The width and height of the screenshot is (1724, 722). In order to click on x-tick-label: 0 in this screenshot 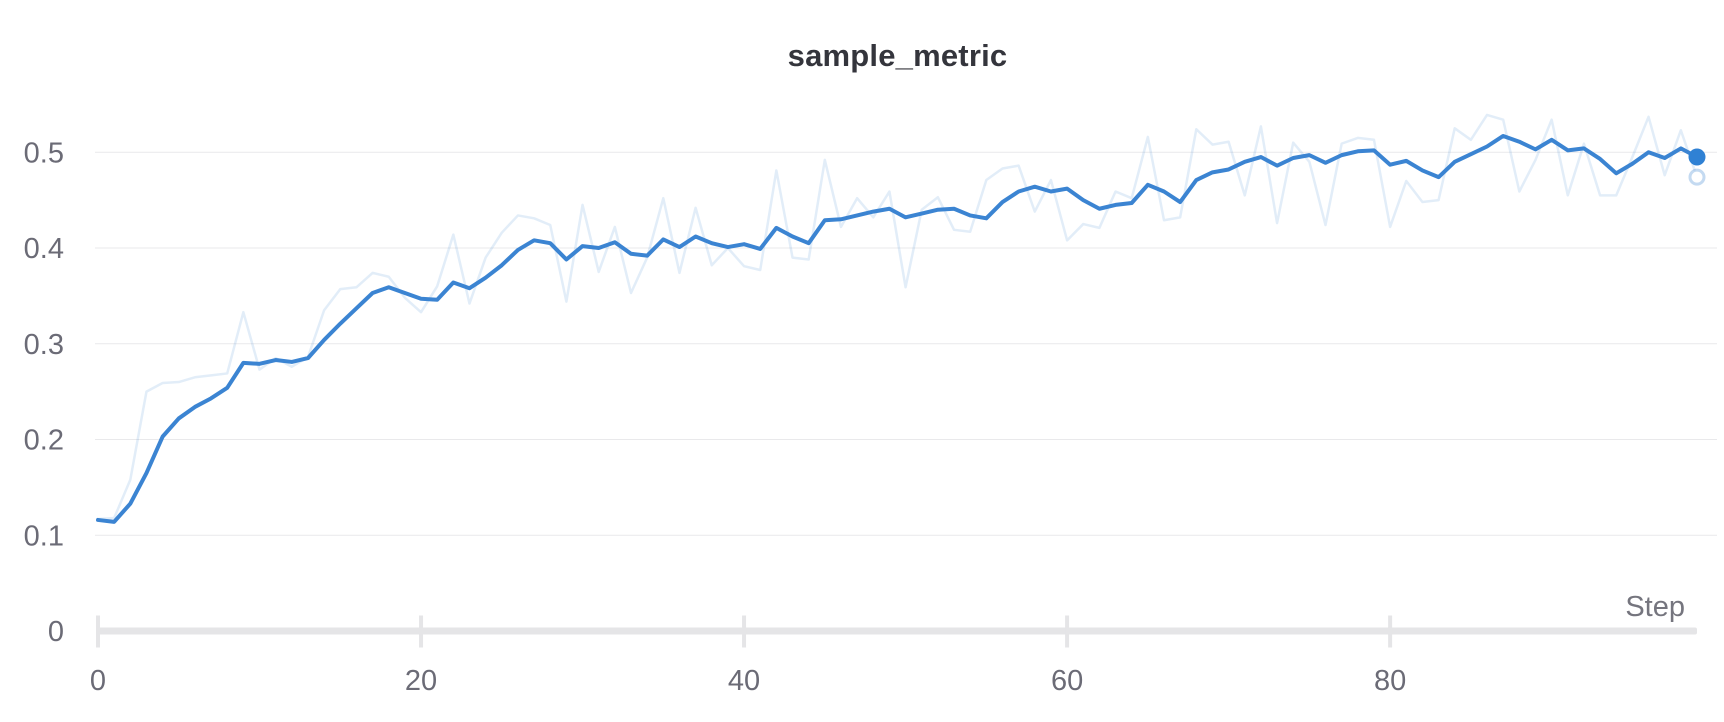, I will do `click(98, 681)`.